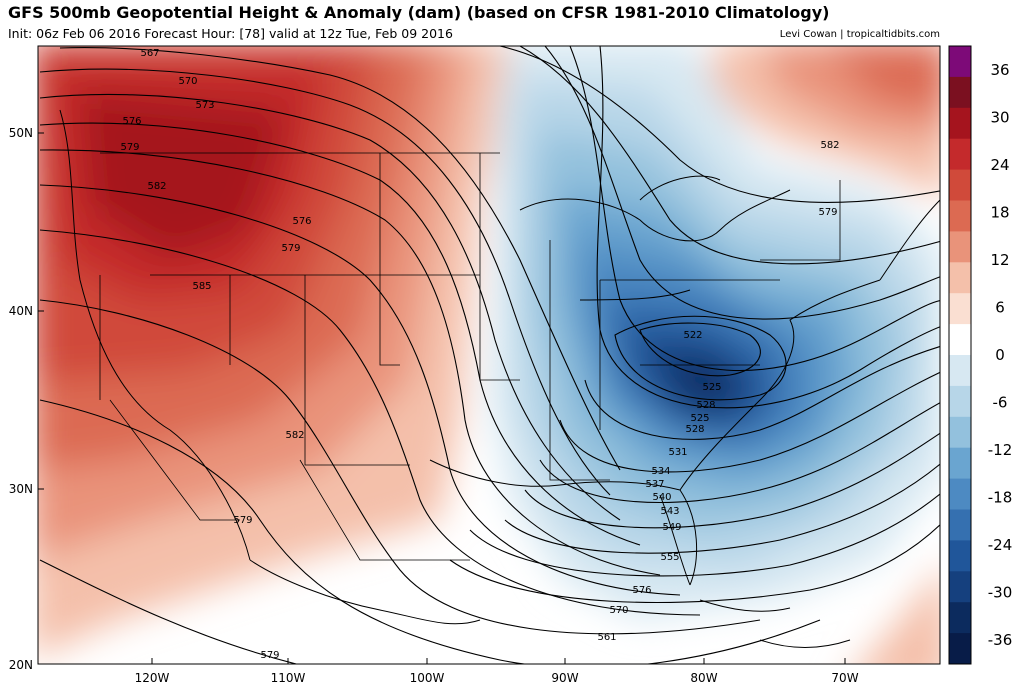 The height and width of the screenshot is (692, 1024). Describe the element at coordinates (654, 484) in the screenshot. I see `contour-label: 537` at that location.